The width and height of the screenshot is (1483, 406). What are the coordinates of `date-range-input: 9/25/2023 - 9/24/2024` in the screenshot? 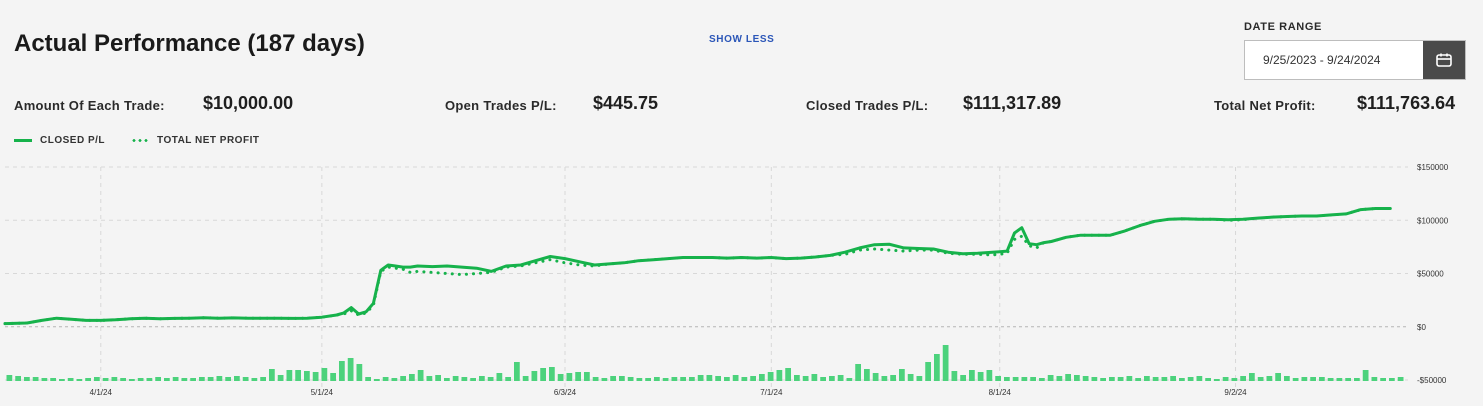 It's located at (1322, 60).